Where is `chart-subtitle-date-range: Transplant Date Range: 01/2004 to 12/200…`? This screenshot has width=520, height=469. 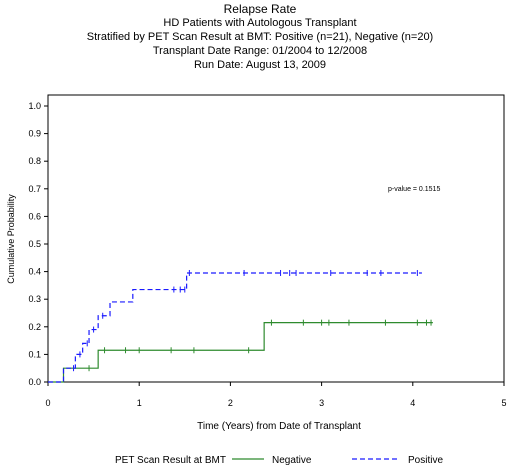 chart-subtitle-date-range: Transplant Date Range: 01/2004 to 12/200… is located at coordinates (260, 51).